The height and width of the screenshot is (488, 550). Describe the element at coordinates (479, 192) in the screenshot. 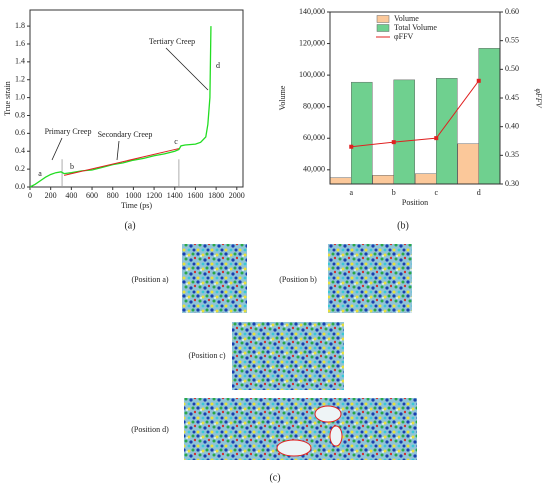

I see `x-tick-label: d` at that location.